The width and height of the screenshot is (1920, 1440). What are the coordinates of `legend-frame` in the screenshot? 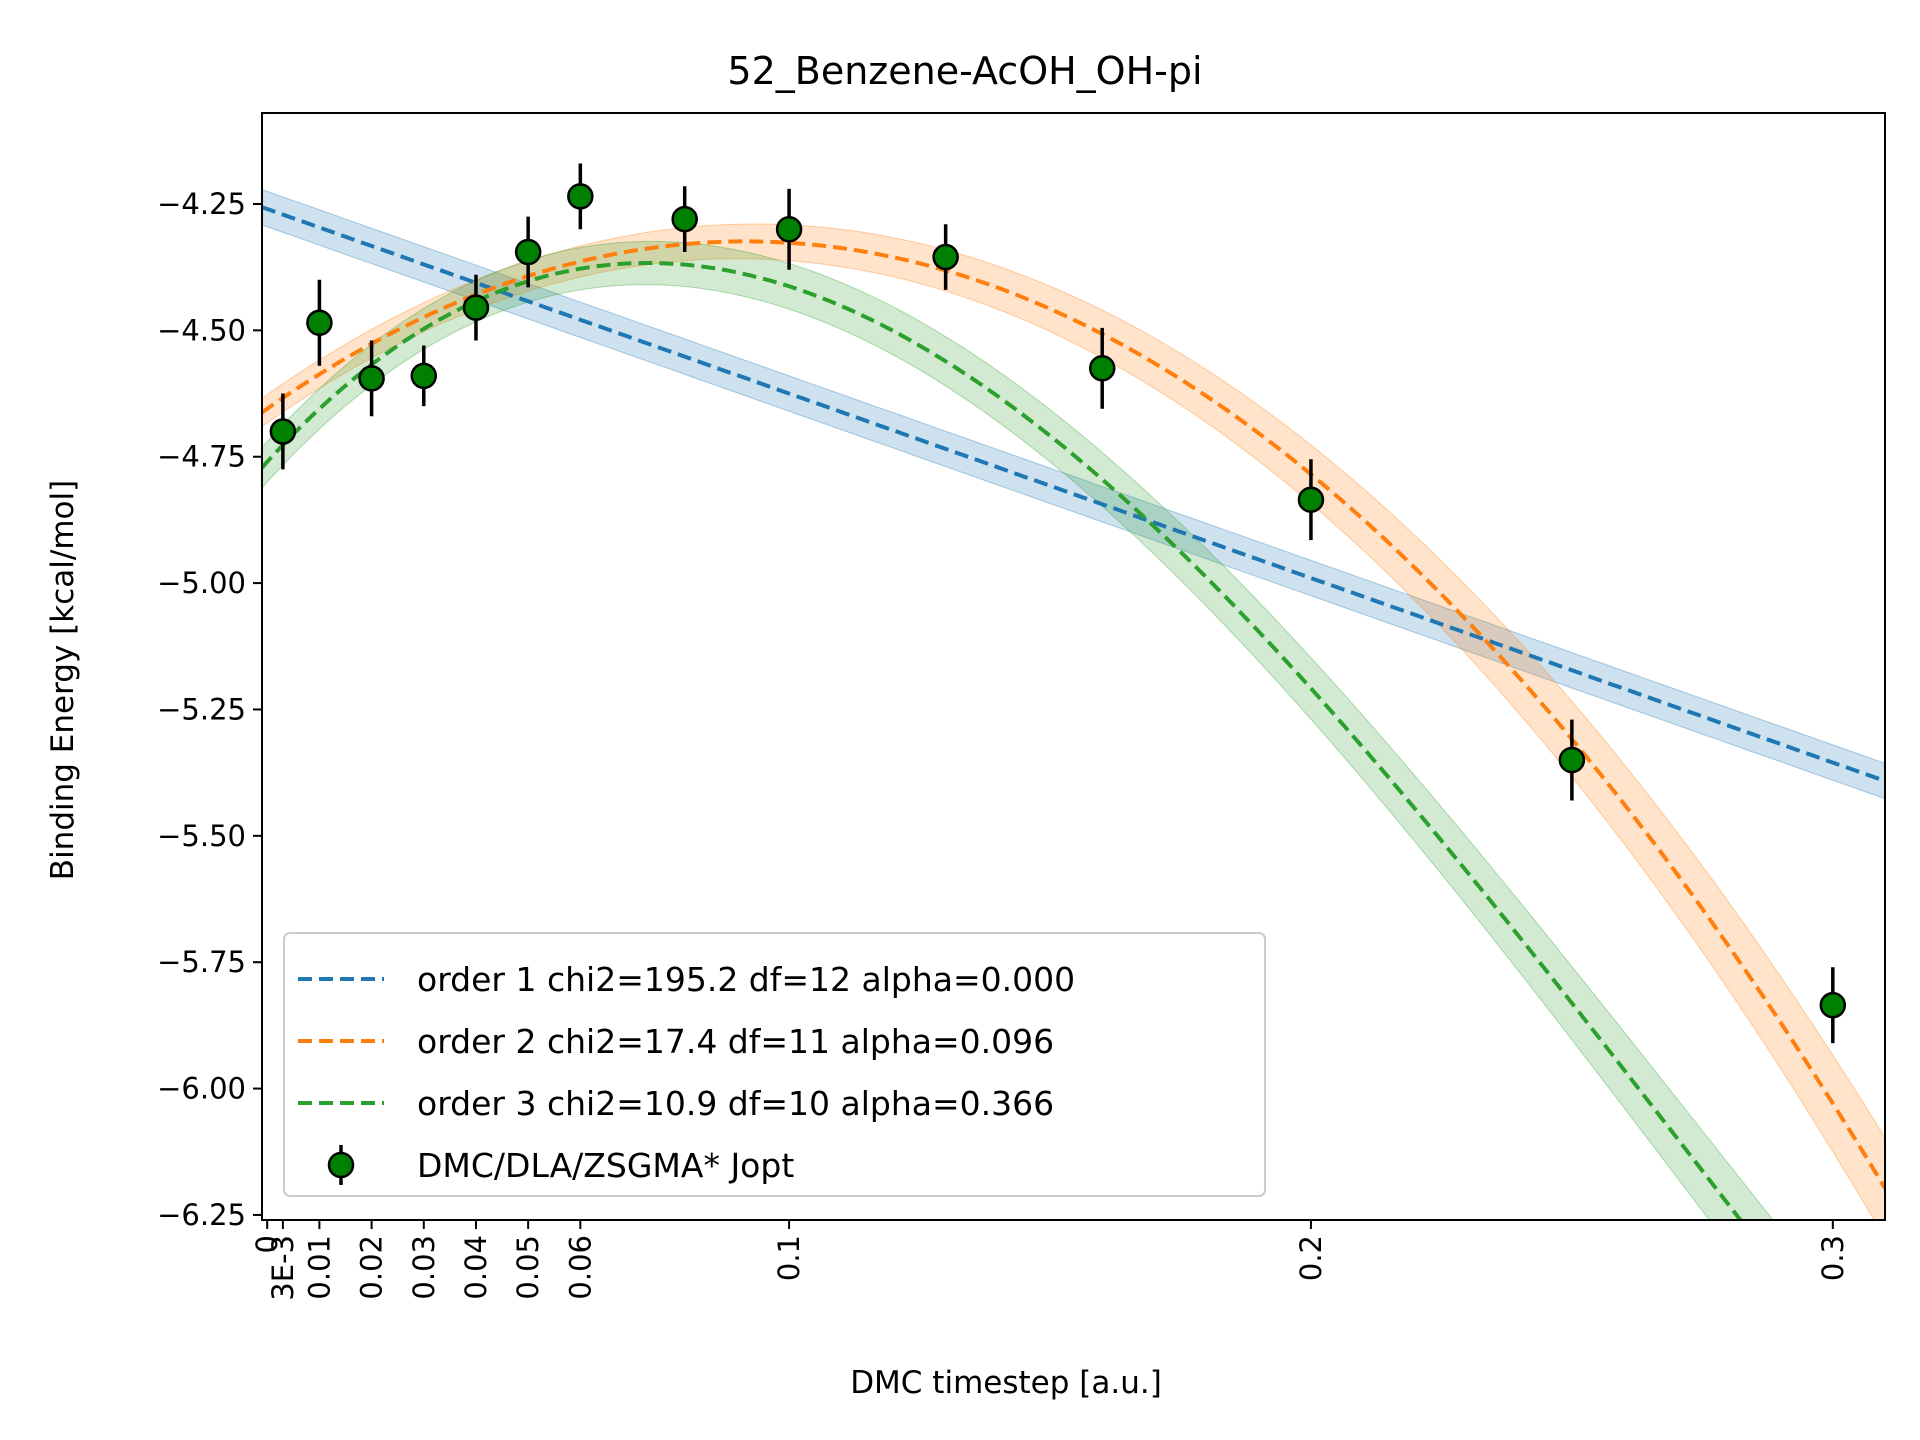 It's located at (774, 1064).